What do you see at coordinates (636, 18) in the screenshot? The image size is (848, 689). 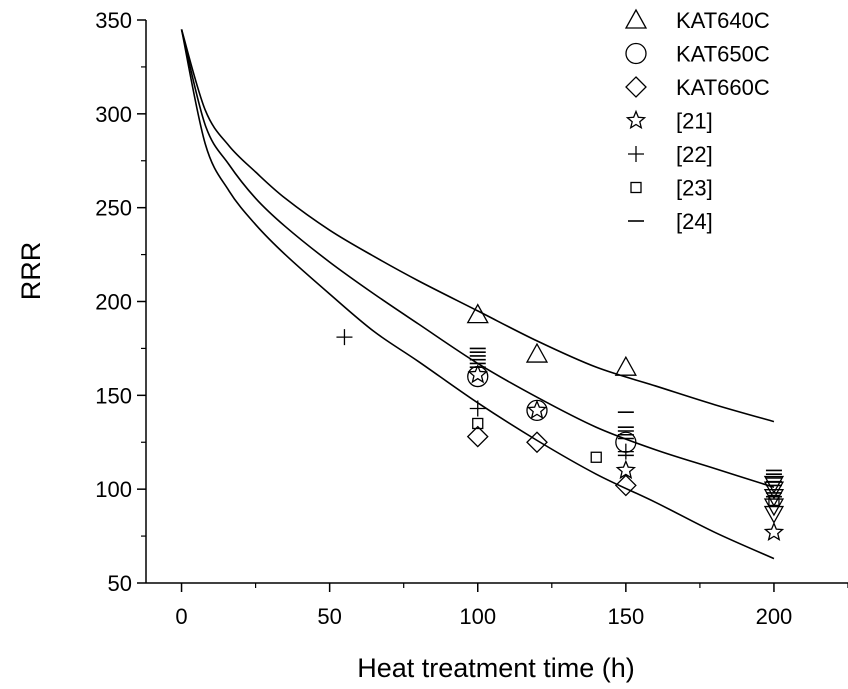 I see `triangle-legend-marker` at bounding box center [636, 18].